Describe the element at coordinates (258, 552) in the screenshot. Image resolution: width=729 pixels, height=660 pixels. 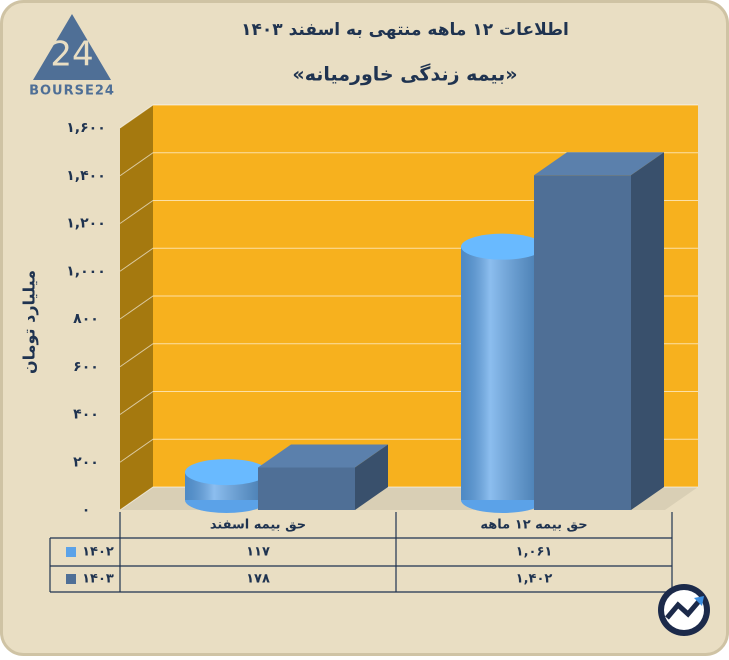
I see `value-label: ۱۱۷` at that location.